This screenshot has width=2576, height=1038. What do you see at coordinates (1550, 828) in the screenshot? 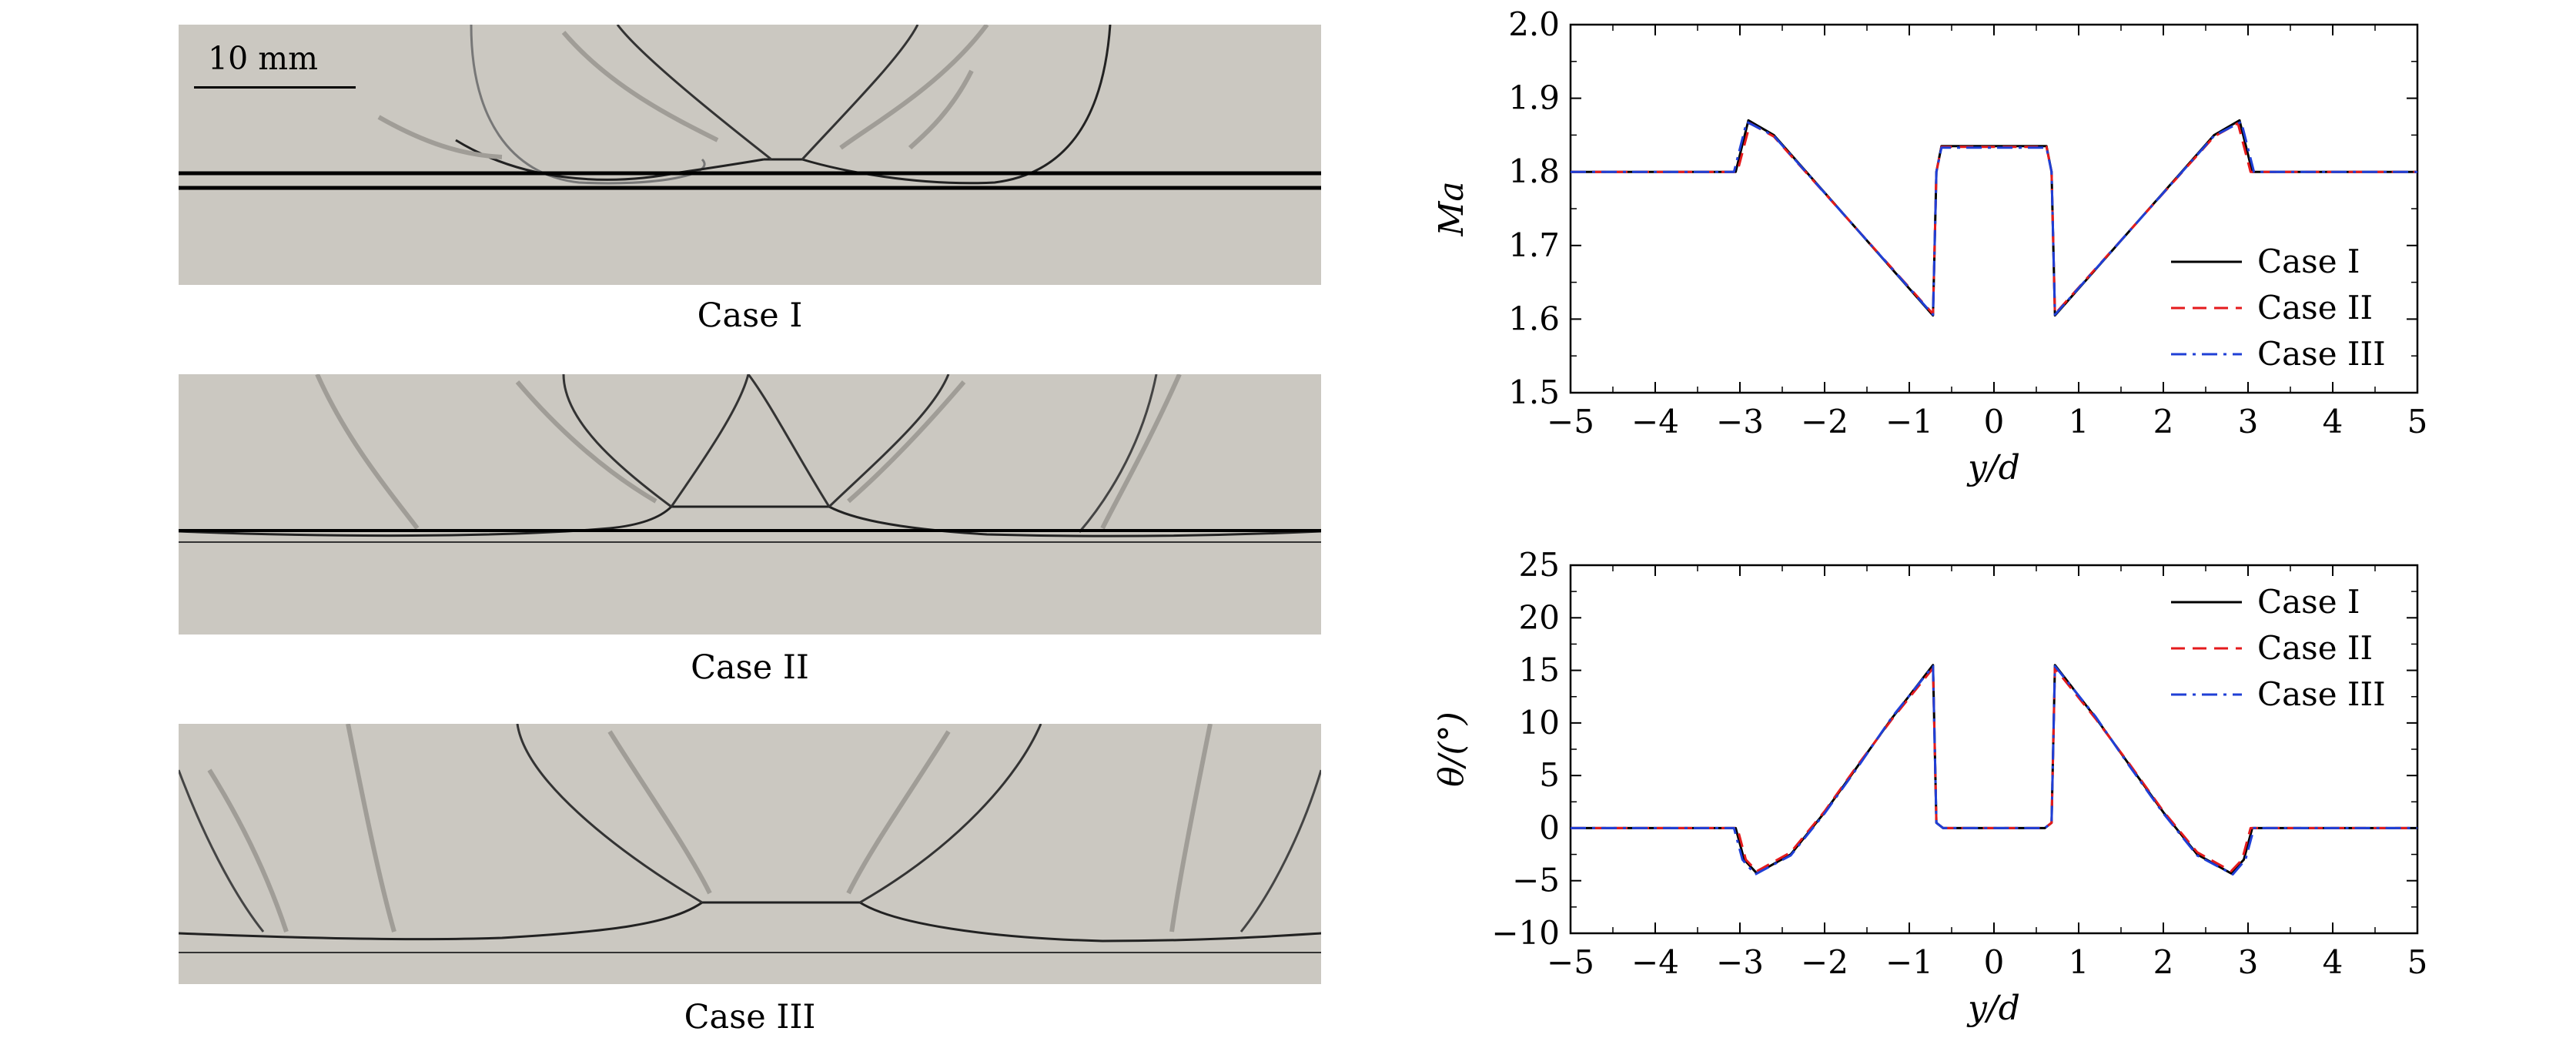
I see `y-tick-label: 0` at bounding box center [1550, 828].